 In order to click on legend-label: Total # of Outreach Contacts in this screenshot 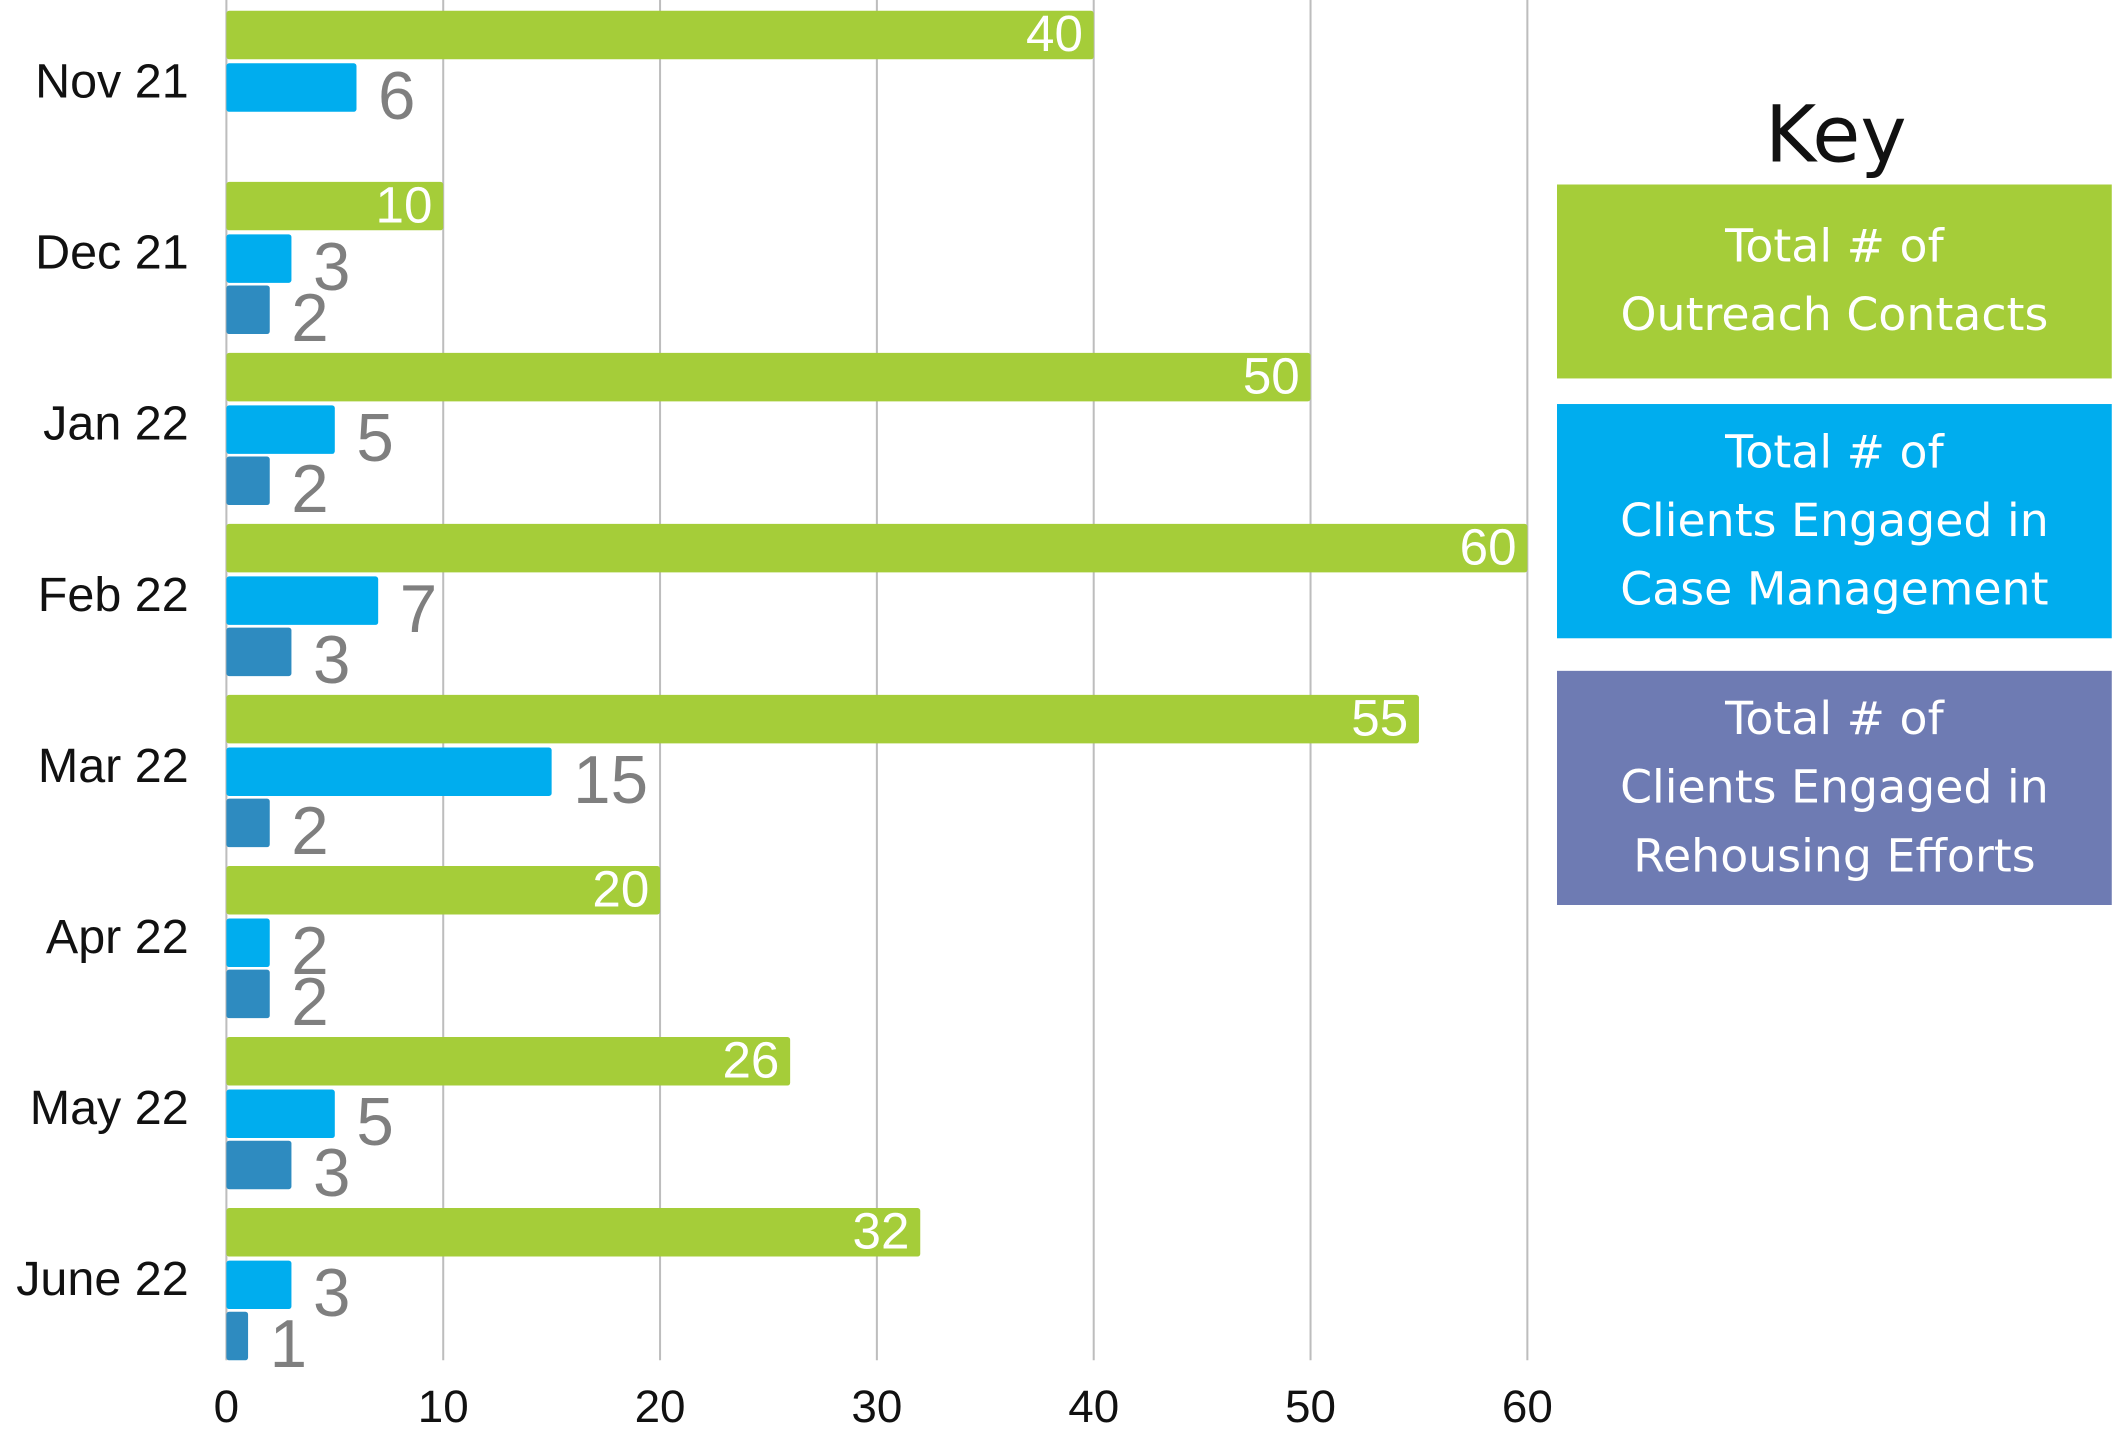, I will do `click(1834, 281)`.